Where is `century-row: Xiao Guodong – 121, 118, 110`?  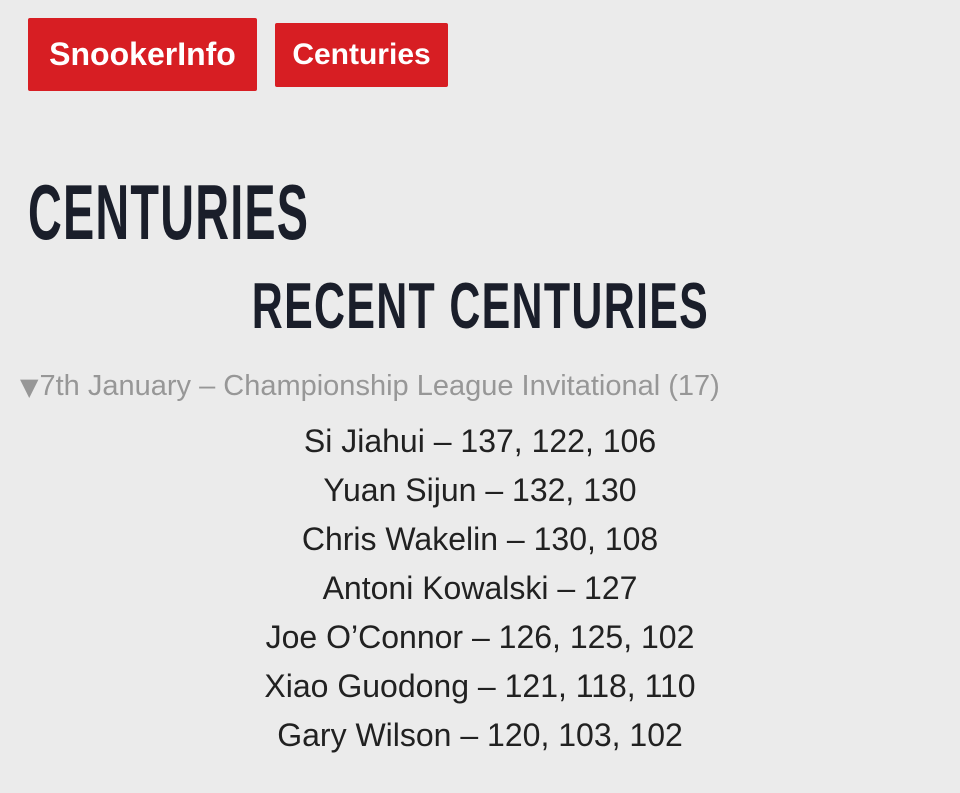
century-row: Xiao Guodong – 121, 118, 110 is located at coordinates (480, 686).